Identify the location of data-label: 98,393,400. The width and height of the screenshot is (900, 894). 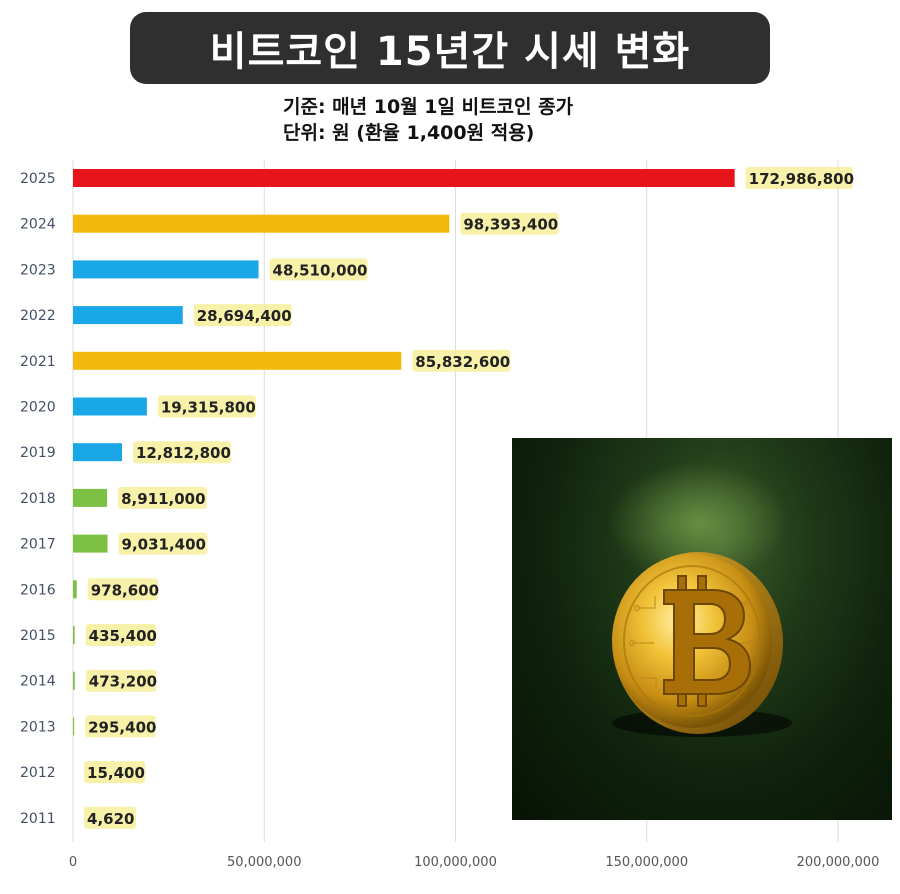
(510, 225).